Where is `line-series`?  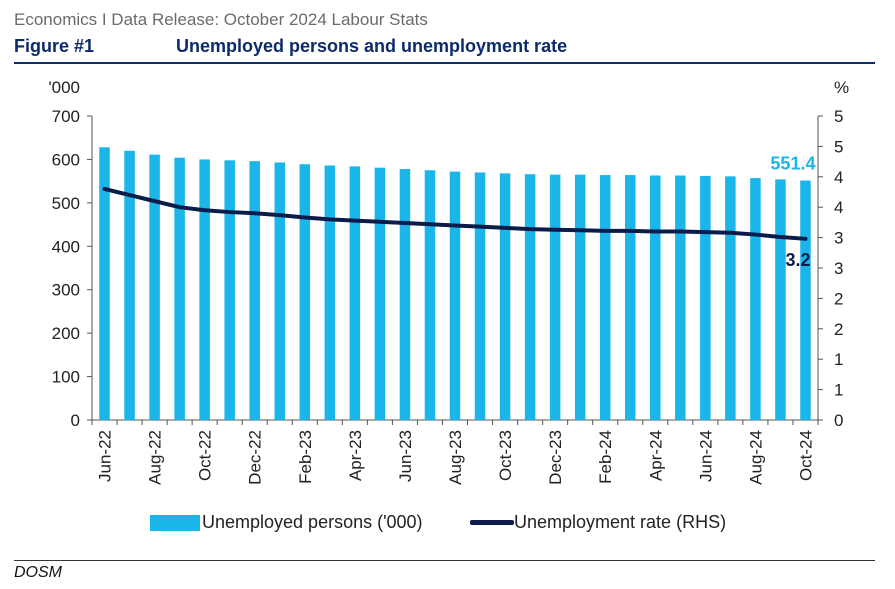
line-series is located at coordinates (455, 213).